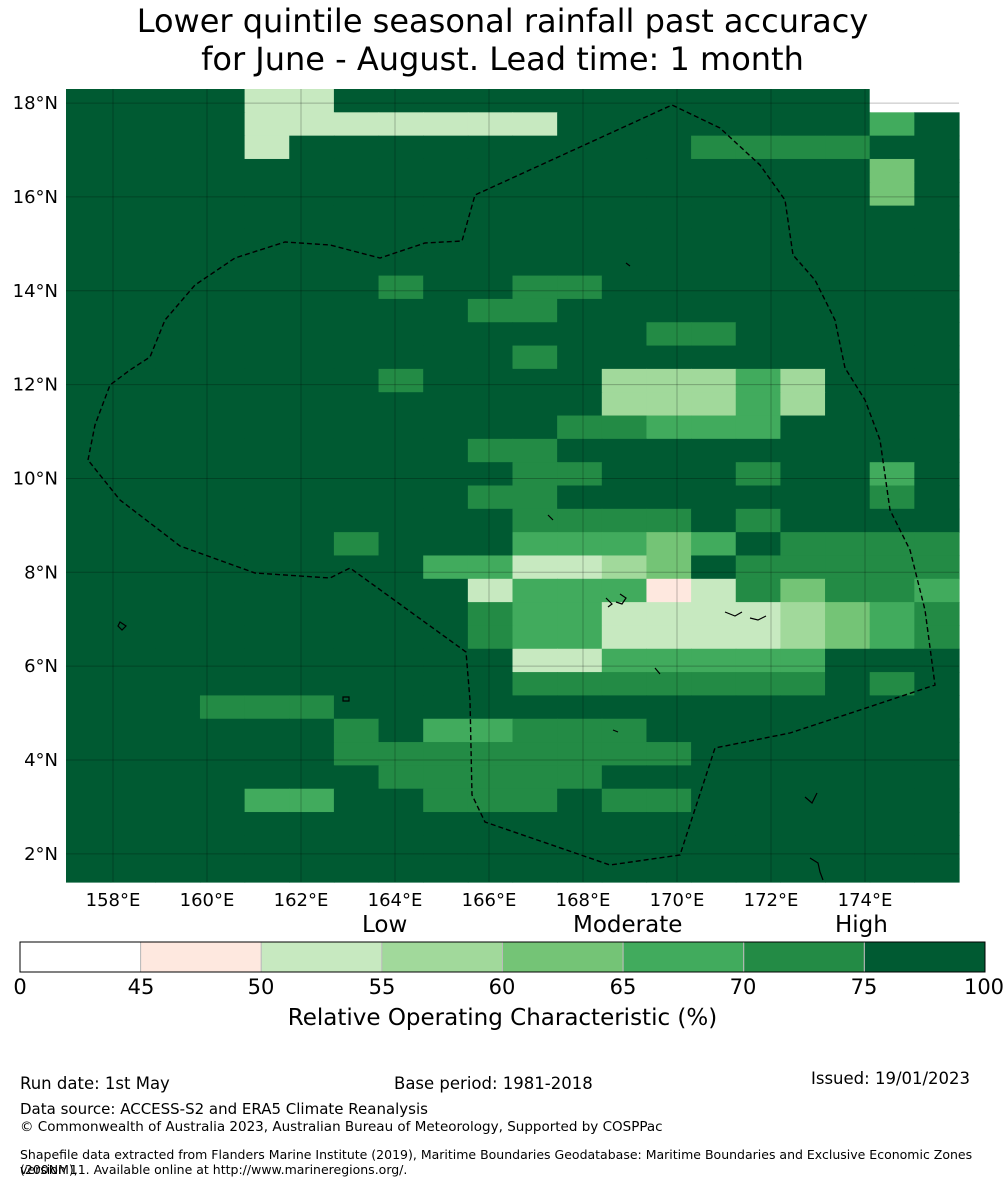 The height and width of the screenshot is (1185, 1005). I want to click on colorbar-segment, so click(80, 957).